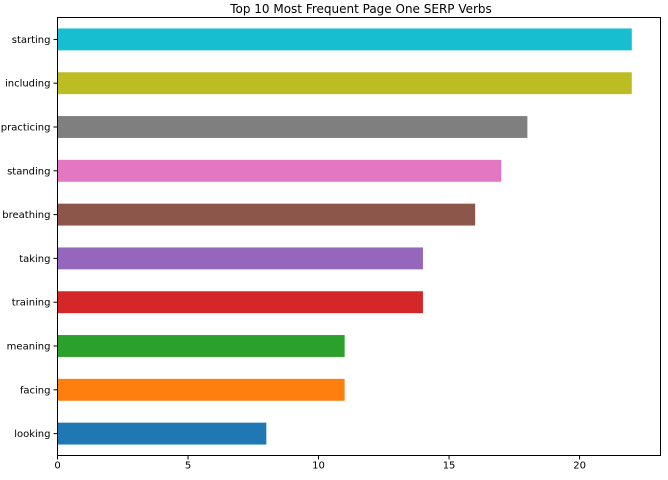  What do you see at coordinates (31, 303) in the screenshot?
I see `y-tick-label-training: training` at bounding box center [31, 303].